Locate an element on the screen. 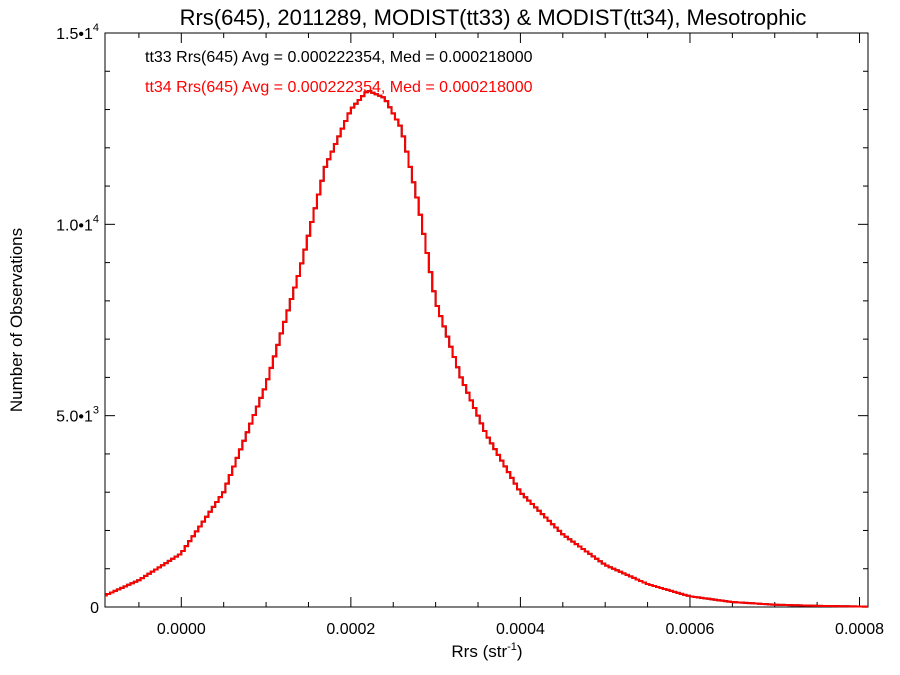 This screenshot has height=675, width=900. x-tick-label: 0.0008 is located at coordinates (859, 629).